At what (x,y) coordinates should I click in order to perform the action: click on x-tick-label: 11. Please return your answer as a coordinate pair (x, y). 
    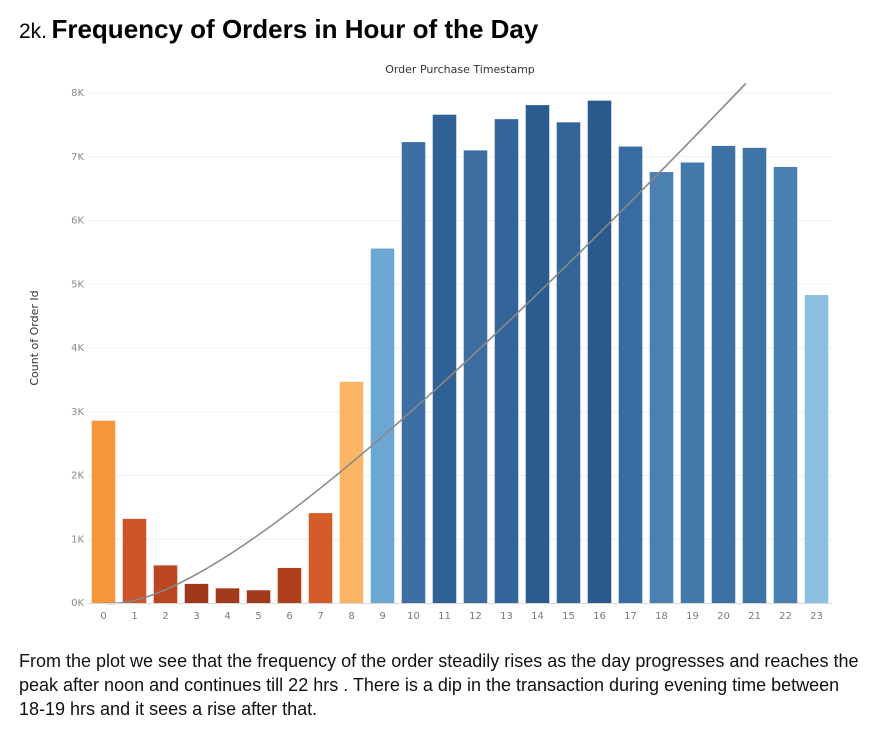
    Looking at the image, I should click on (444, 616).